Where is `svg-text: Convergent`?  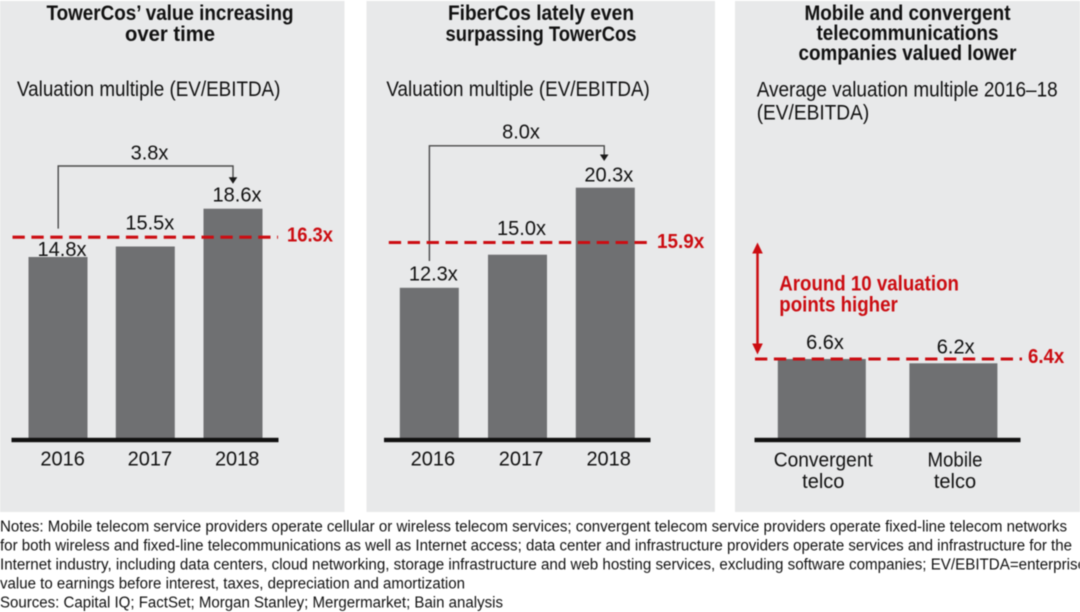
svg-text: Convergent is located at coordinates (823, 461).